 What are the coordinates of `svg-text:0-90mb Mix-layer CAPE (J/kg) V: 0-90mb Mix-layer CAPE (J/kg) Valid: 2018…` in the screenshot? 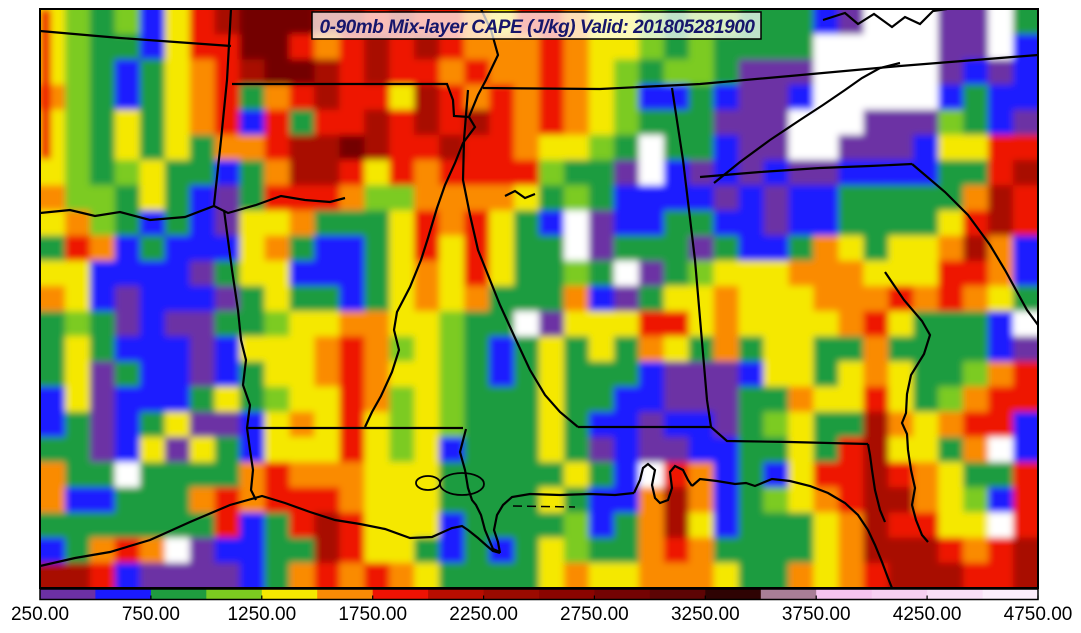 It's located at (538, 27).